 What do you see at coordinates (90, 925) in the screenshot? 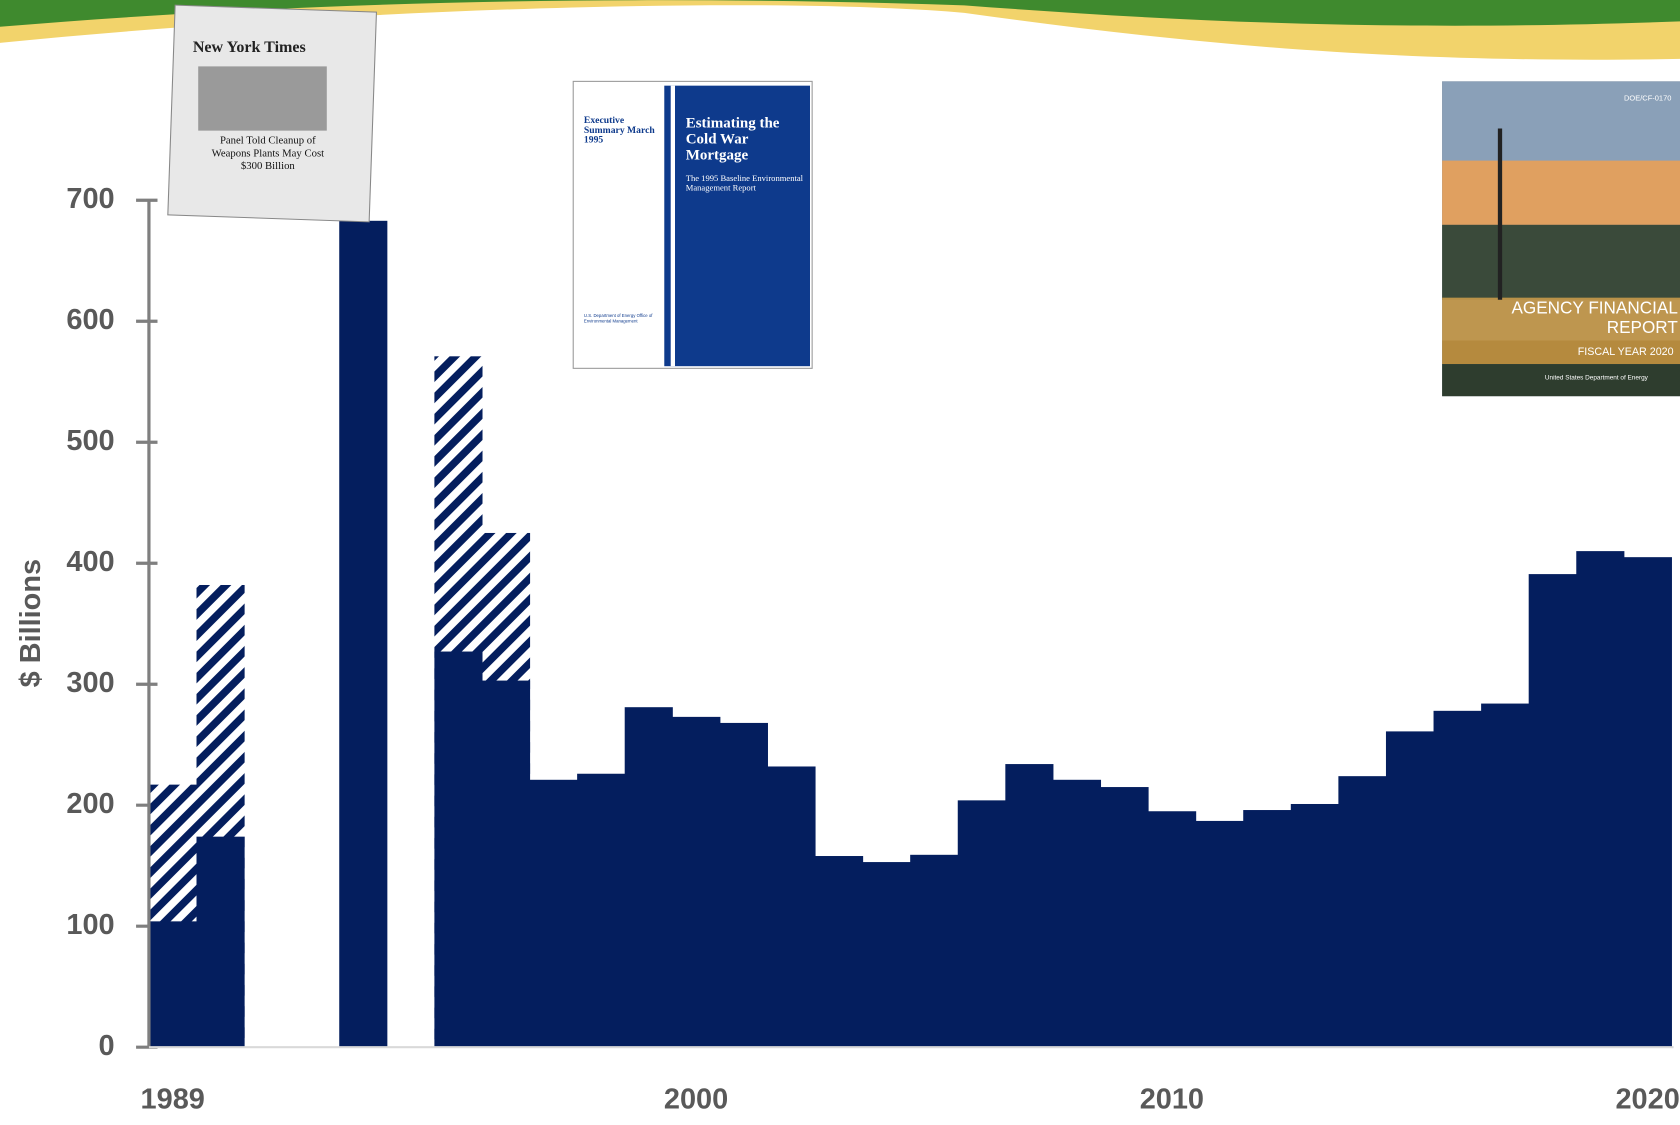
I see `y-tick-label: 100` at bounding box center [90, 925].